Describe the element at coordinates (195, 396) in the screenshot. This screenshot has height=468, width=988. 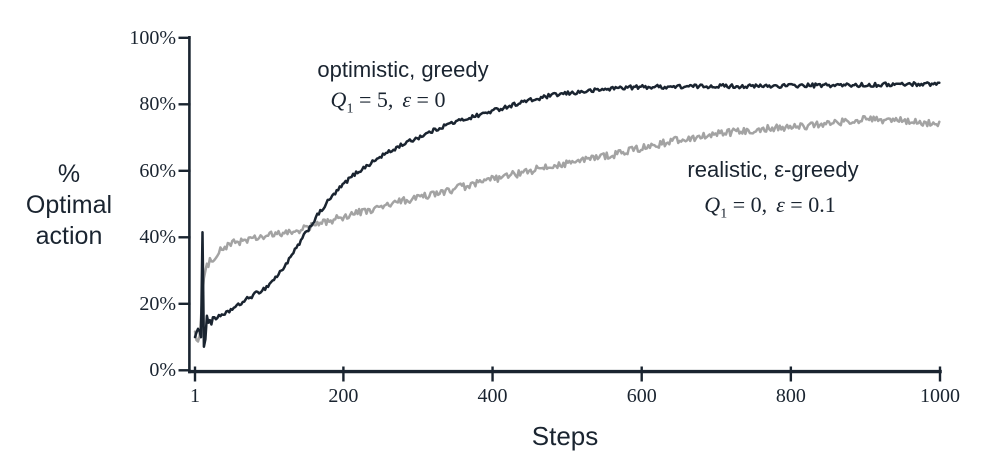
I see `x-tick-label-1: 1` at that location.